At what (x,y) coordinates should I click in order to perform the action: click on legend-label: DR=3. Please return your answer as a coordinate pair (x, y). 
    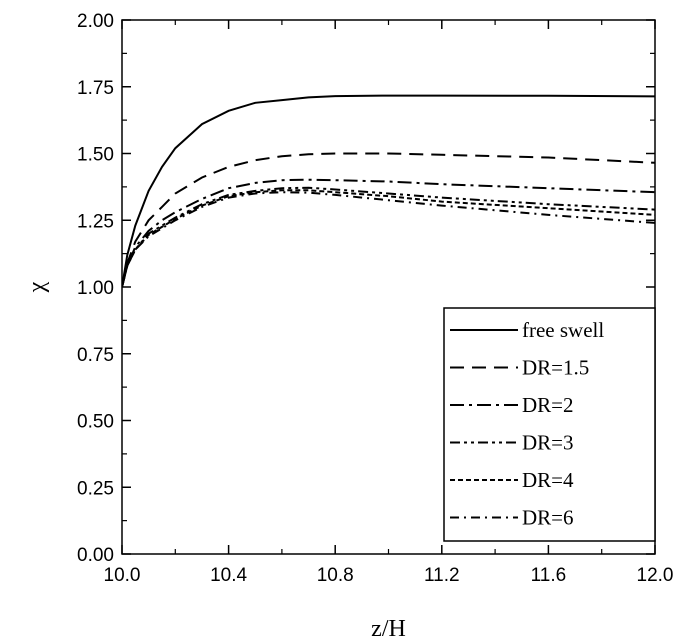
    Looking at the image, I should click on (548, 443).